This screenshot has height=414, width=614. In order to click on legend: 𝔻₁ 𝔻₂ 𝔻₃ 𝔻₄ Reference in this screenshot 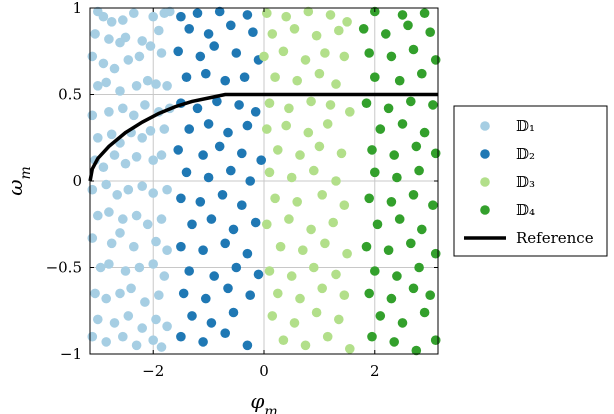, I will do `click(530, 181)`.